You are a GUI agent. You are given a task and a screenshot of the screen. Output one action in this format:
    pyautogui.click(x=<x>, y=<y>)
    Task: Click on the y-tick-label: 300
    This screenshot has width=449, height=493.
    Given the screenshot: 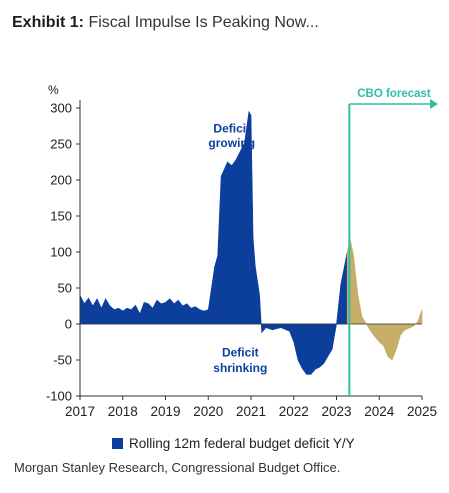 What is the action you would take?
    pyautogui.click(x=61, y=108)
    